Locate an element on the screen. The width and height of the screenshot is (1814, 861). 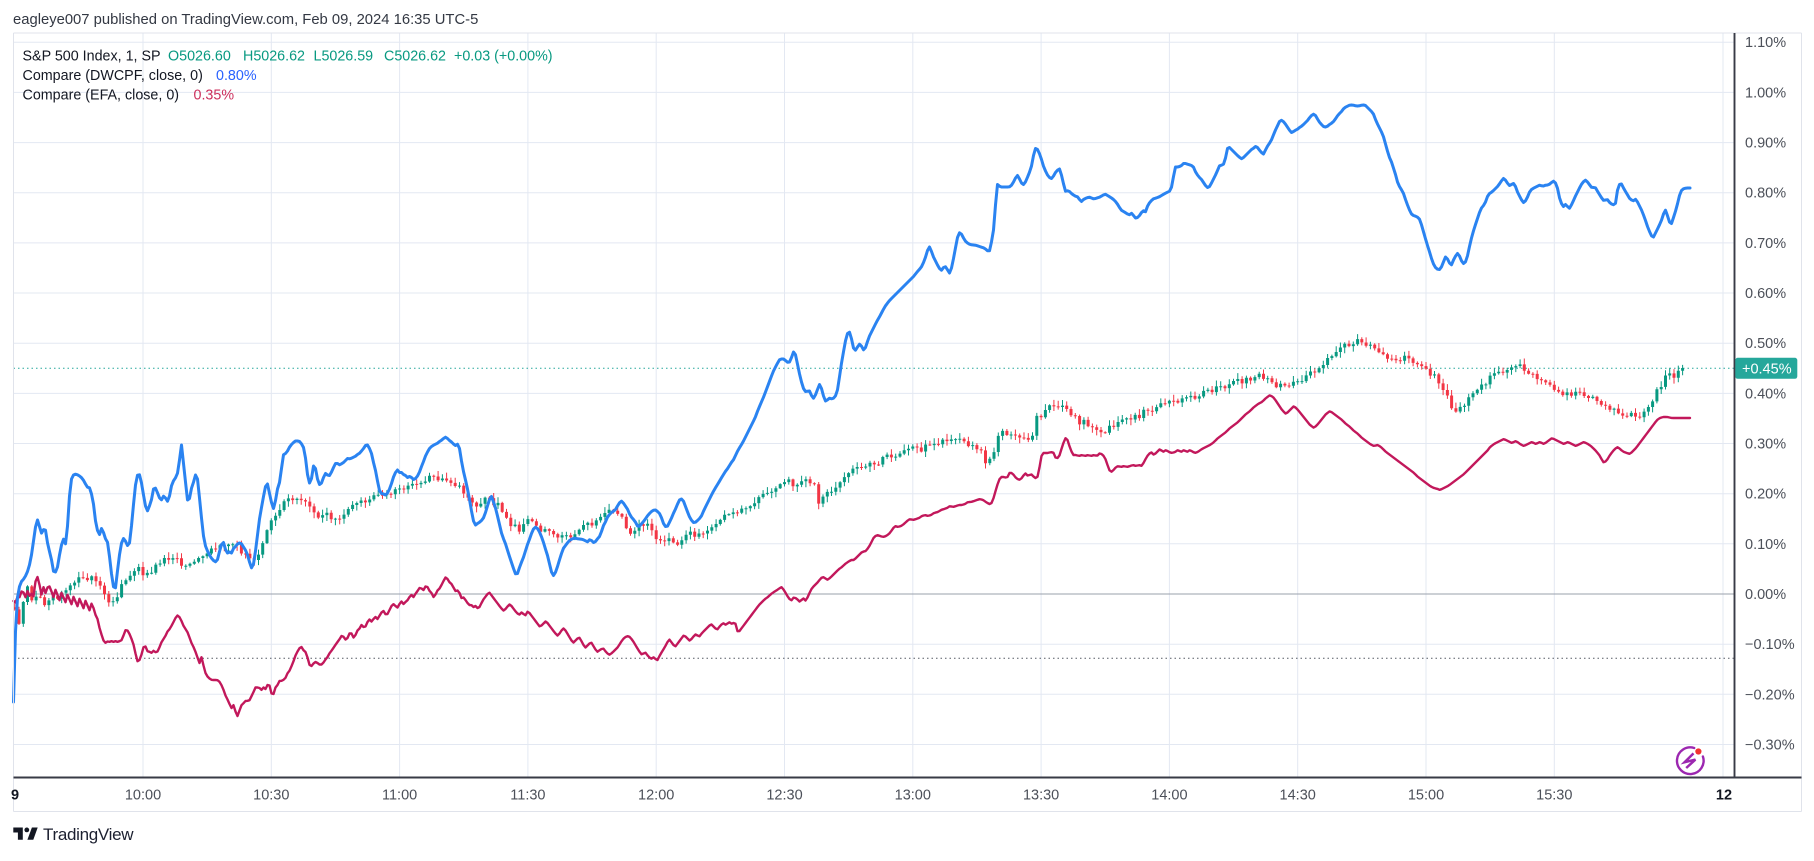
svg-text: S&P 500 Index, 1, SP is located at coordinates (92, 57).